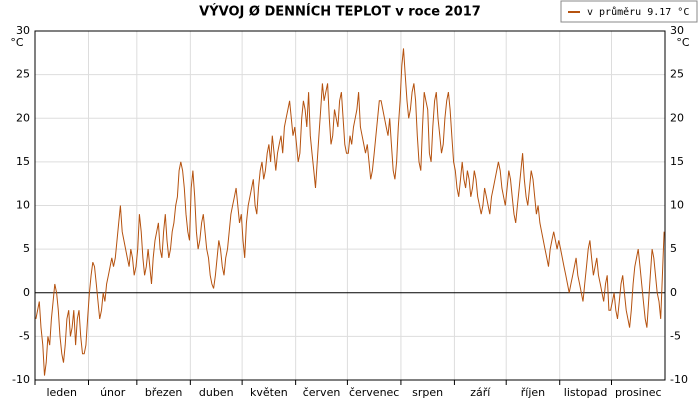  I want to click on y-tick-label: 15, so click(23, 161).